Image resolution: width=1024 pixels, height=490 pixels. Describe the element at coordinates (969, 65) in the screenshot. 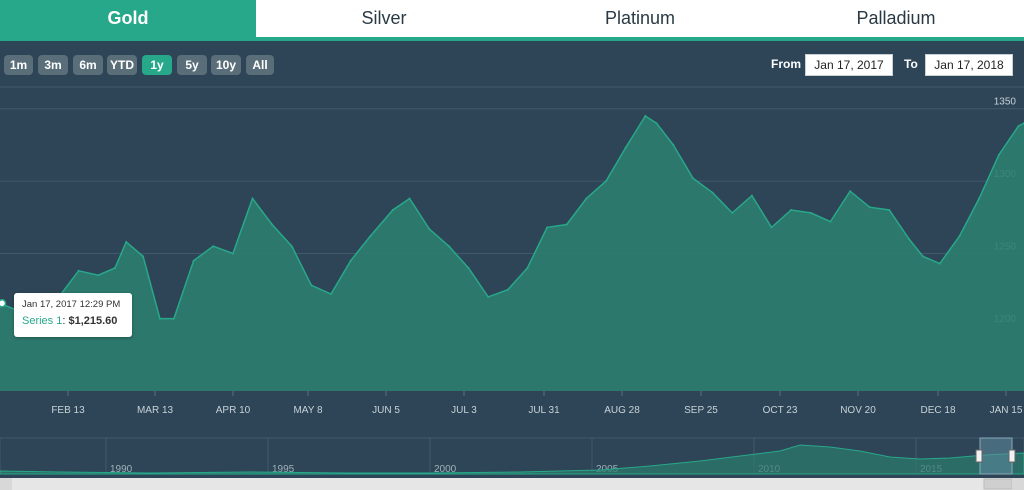

I see `to-date-input: Jan 17, 2018` at that location.